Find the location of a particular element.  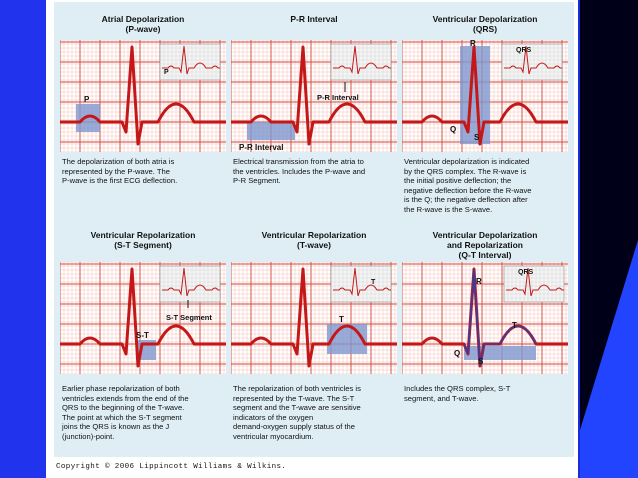

caption-line: represented by the T-wave. The S-T is located at coordinates (294, 398).